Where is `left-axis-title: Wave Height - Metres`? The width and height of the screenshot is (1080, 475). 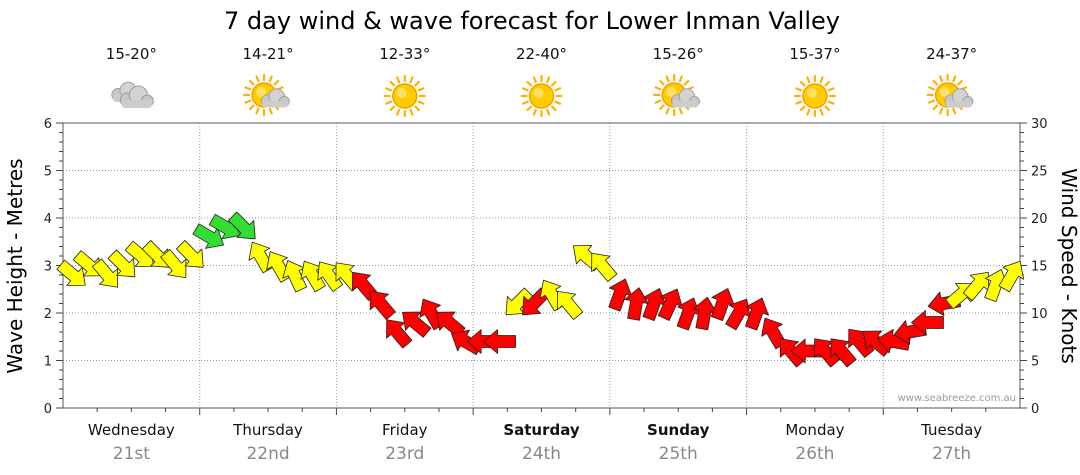 left-axis-title: Wave Height - Metres is located at coordinates (15, 265).